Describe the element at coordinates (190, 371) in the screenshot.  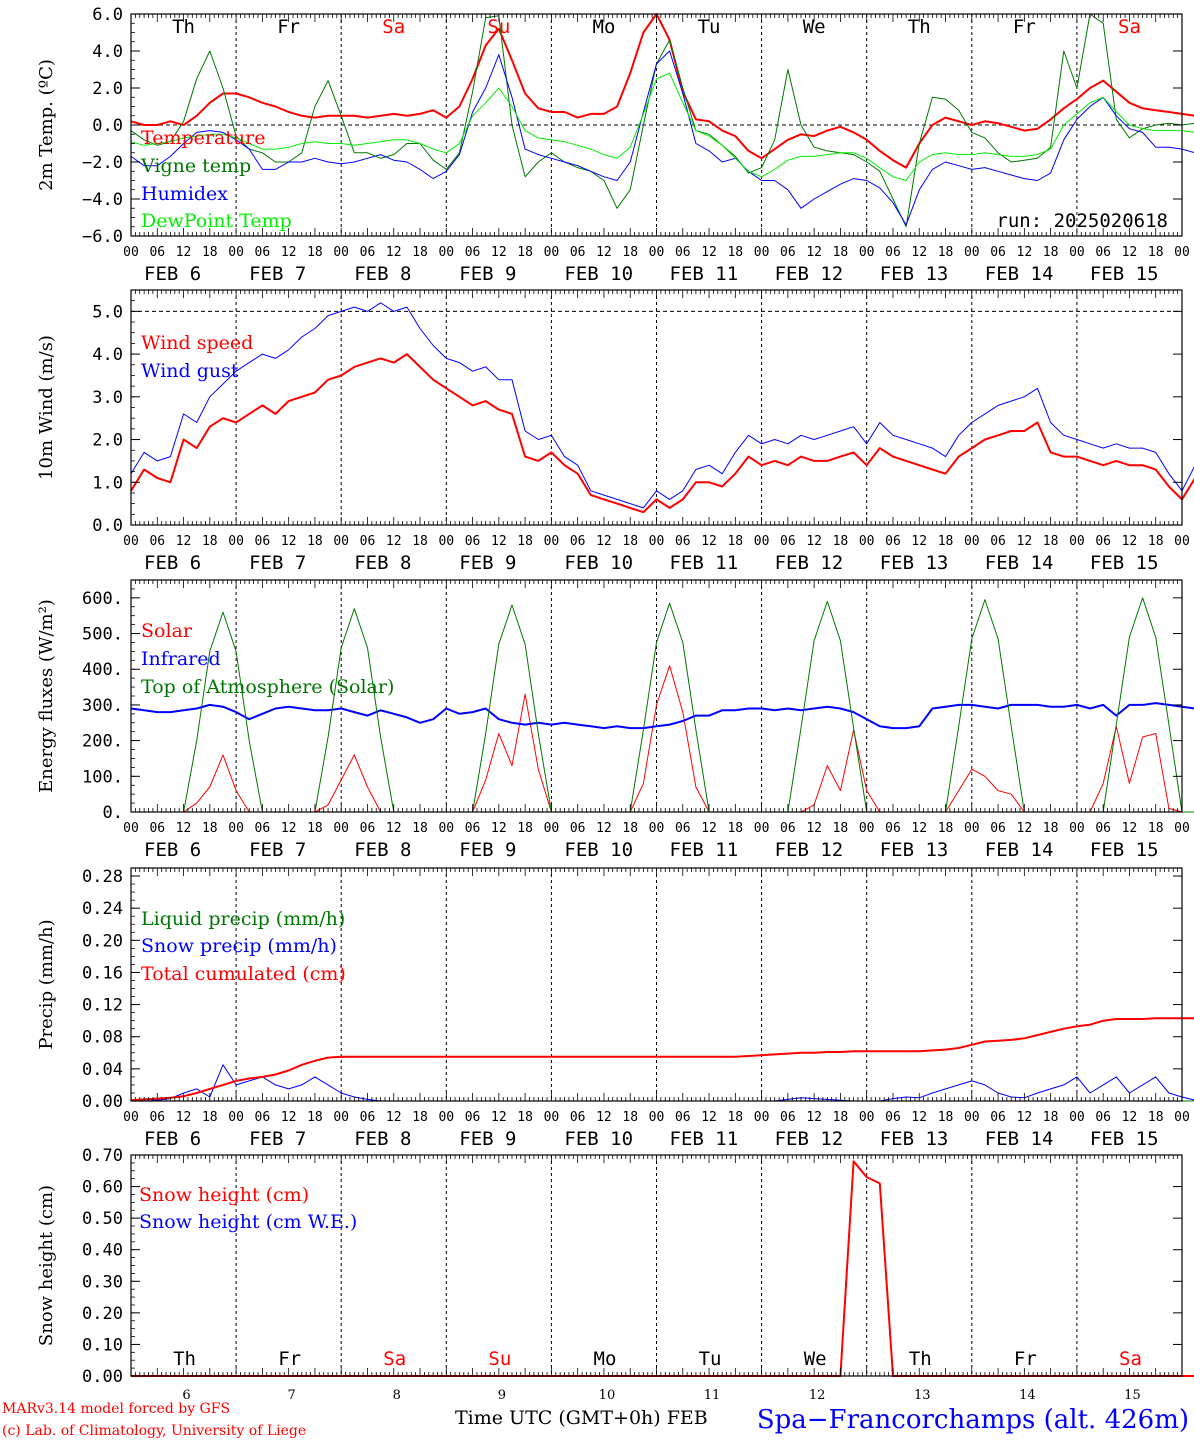
I see `legend-entry: Wind gust` at that location.